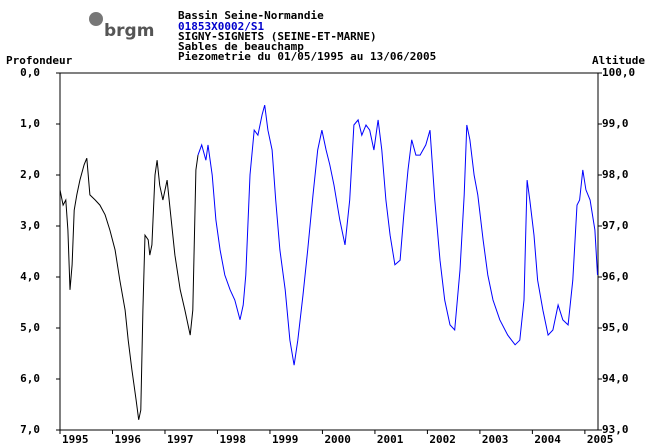 The height and width of the screenshot is (447, 649). I want to click on y-axis-label: Profondeur, so click(39, 60).